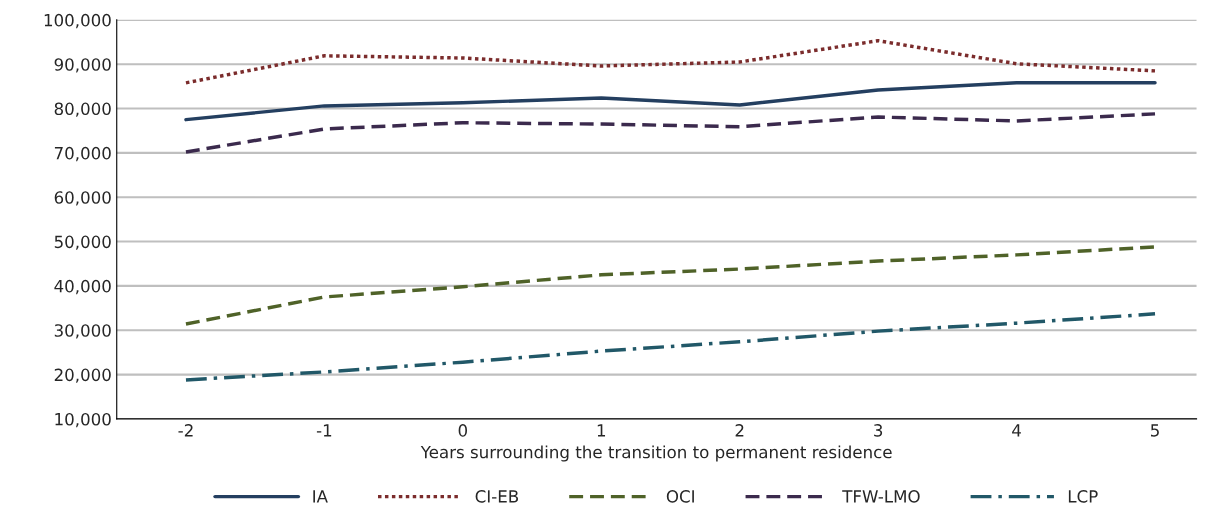 The height and width of the screenshot is (523, 1216). I want to click on y-tick-label: 80,000, so click(82, 109).